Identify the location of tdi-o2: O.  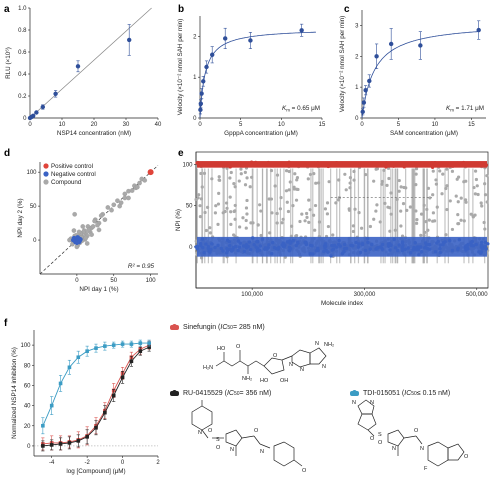
(380, 443).